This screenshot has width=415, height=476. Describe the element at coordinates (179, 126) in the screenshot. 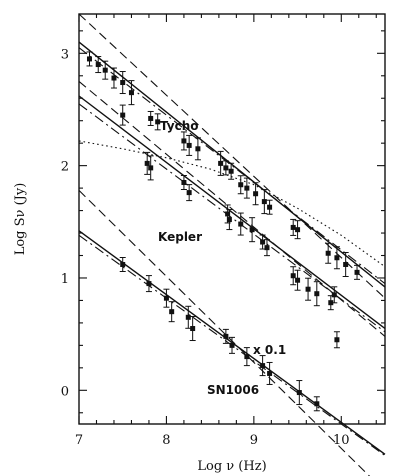

I see `annotation-tycho: Tycho` at that location.